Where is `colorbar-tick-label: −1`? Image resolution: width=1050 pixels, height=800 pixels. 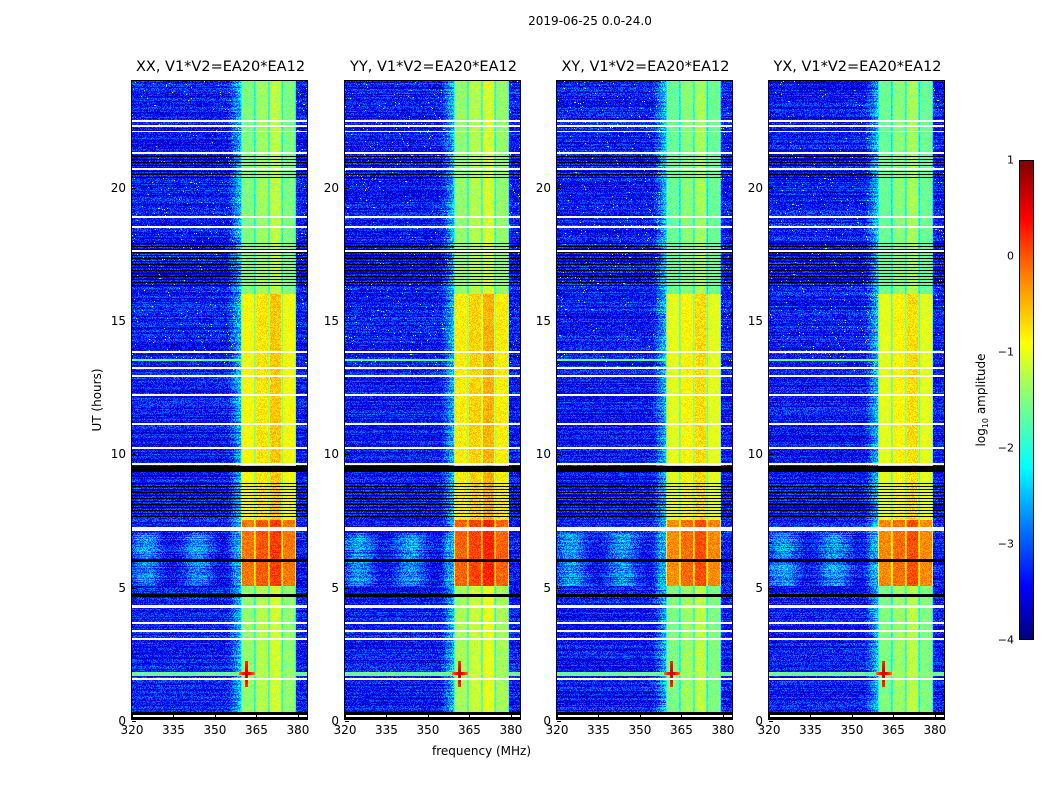
colorbar-tick-label: −1 is located at coordinates (1005, 352).